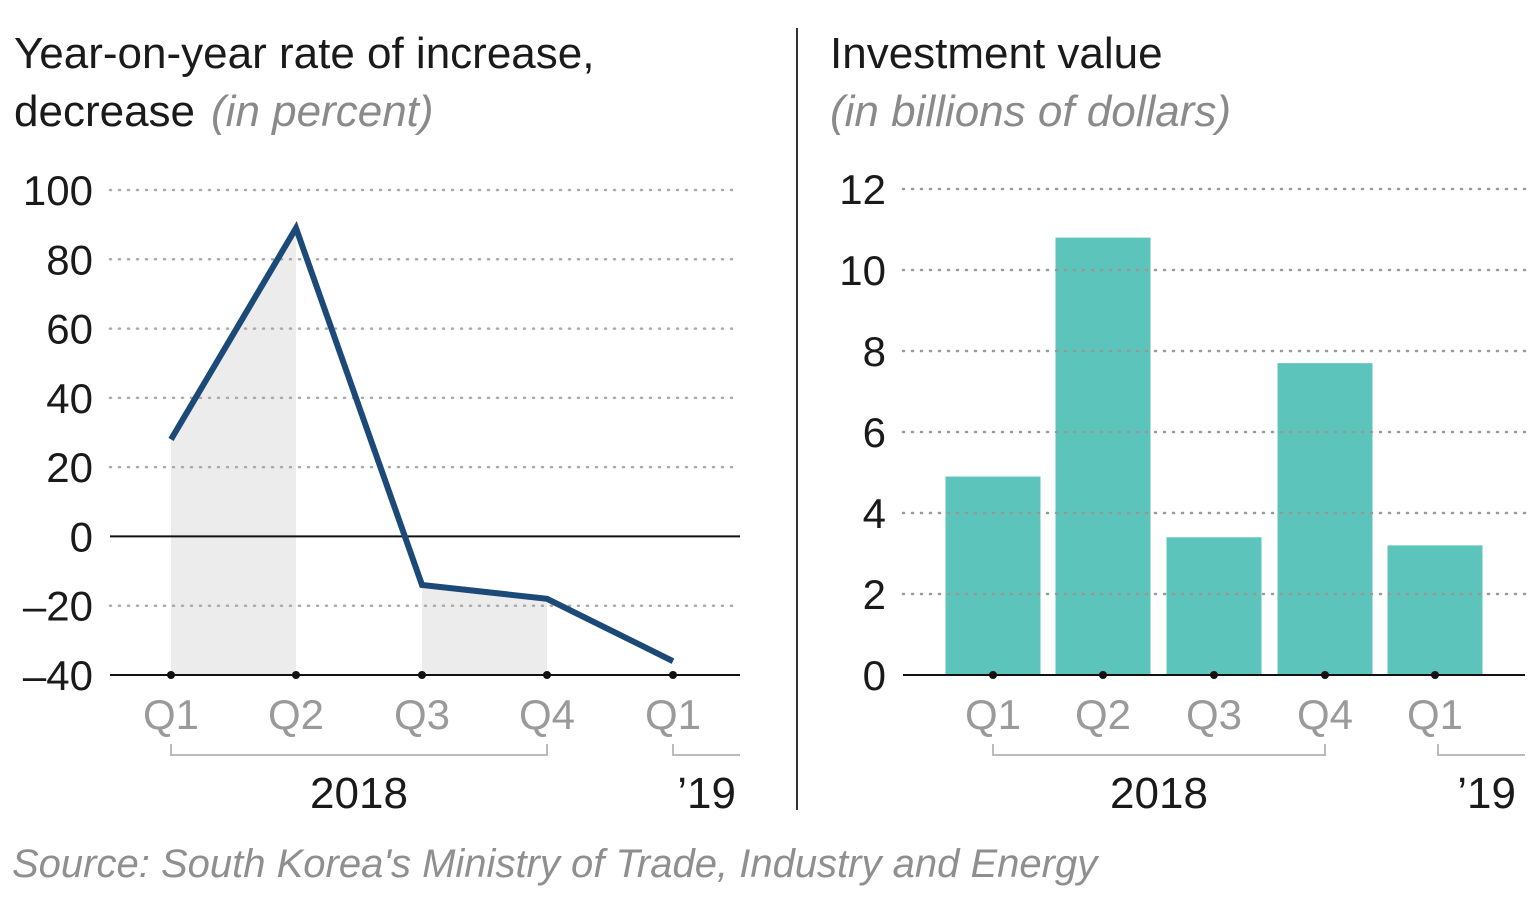 The height and width of the screenshot is (898, 1536). I want to click on y-tick-label: 40, so click(69, 398).